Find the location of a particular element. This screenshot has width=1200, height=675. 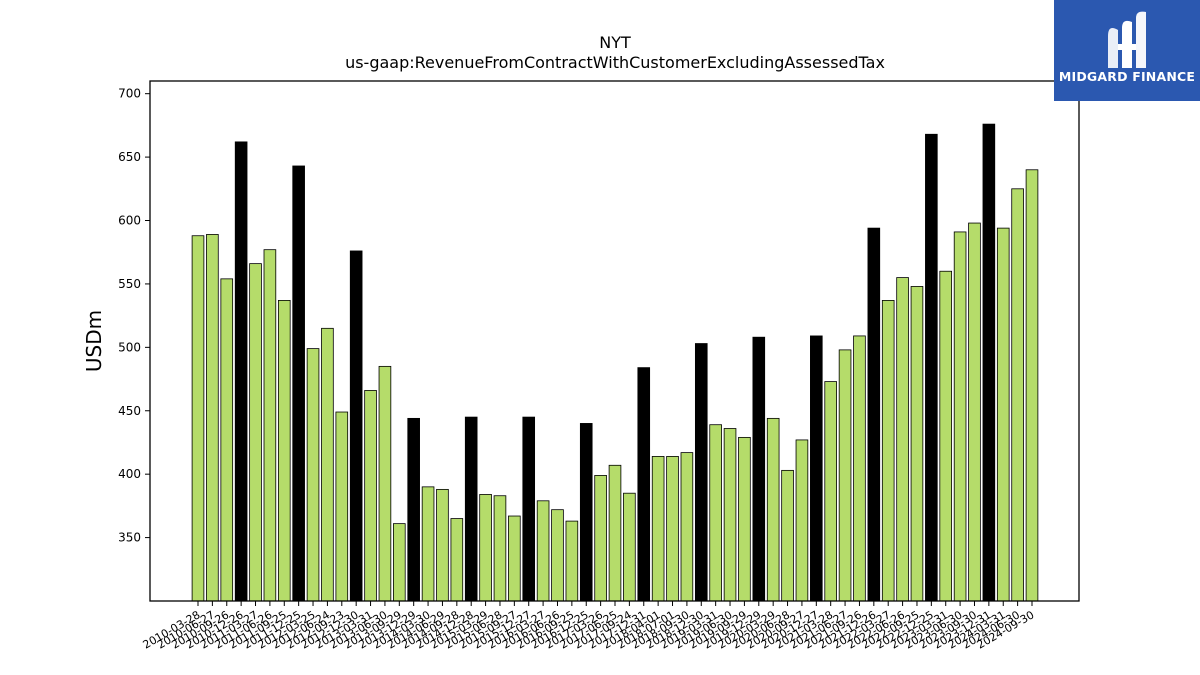

chart-title: NYT is located at coordinates (615, 42).